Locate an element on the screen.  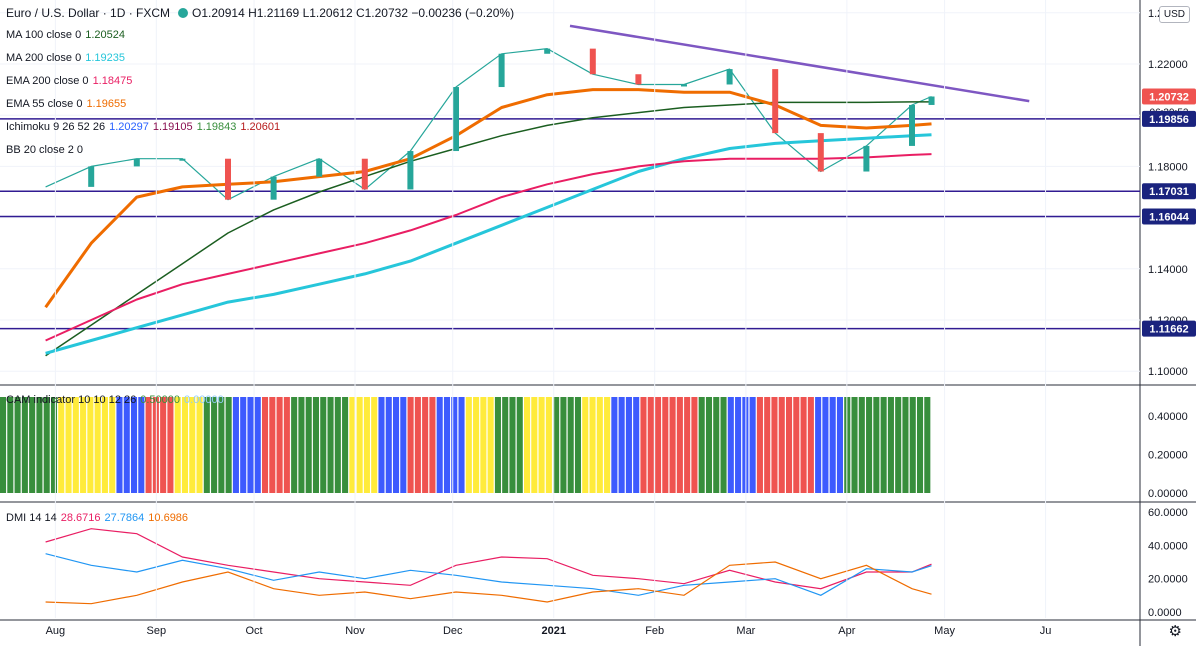
cam-tick-label: 0.40000 is located at coordinates (1168, 417).